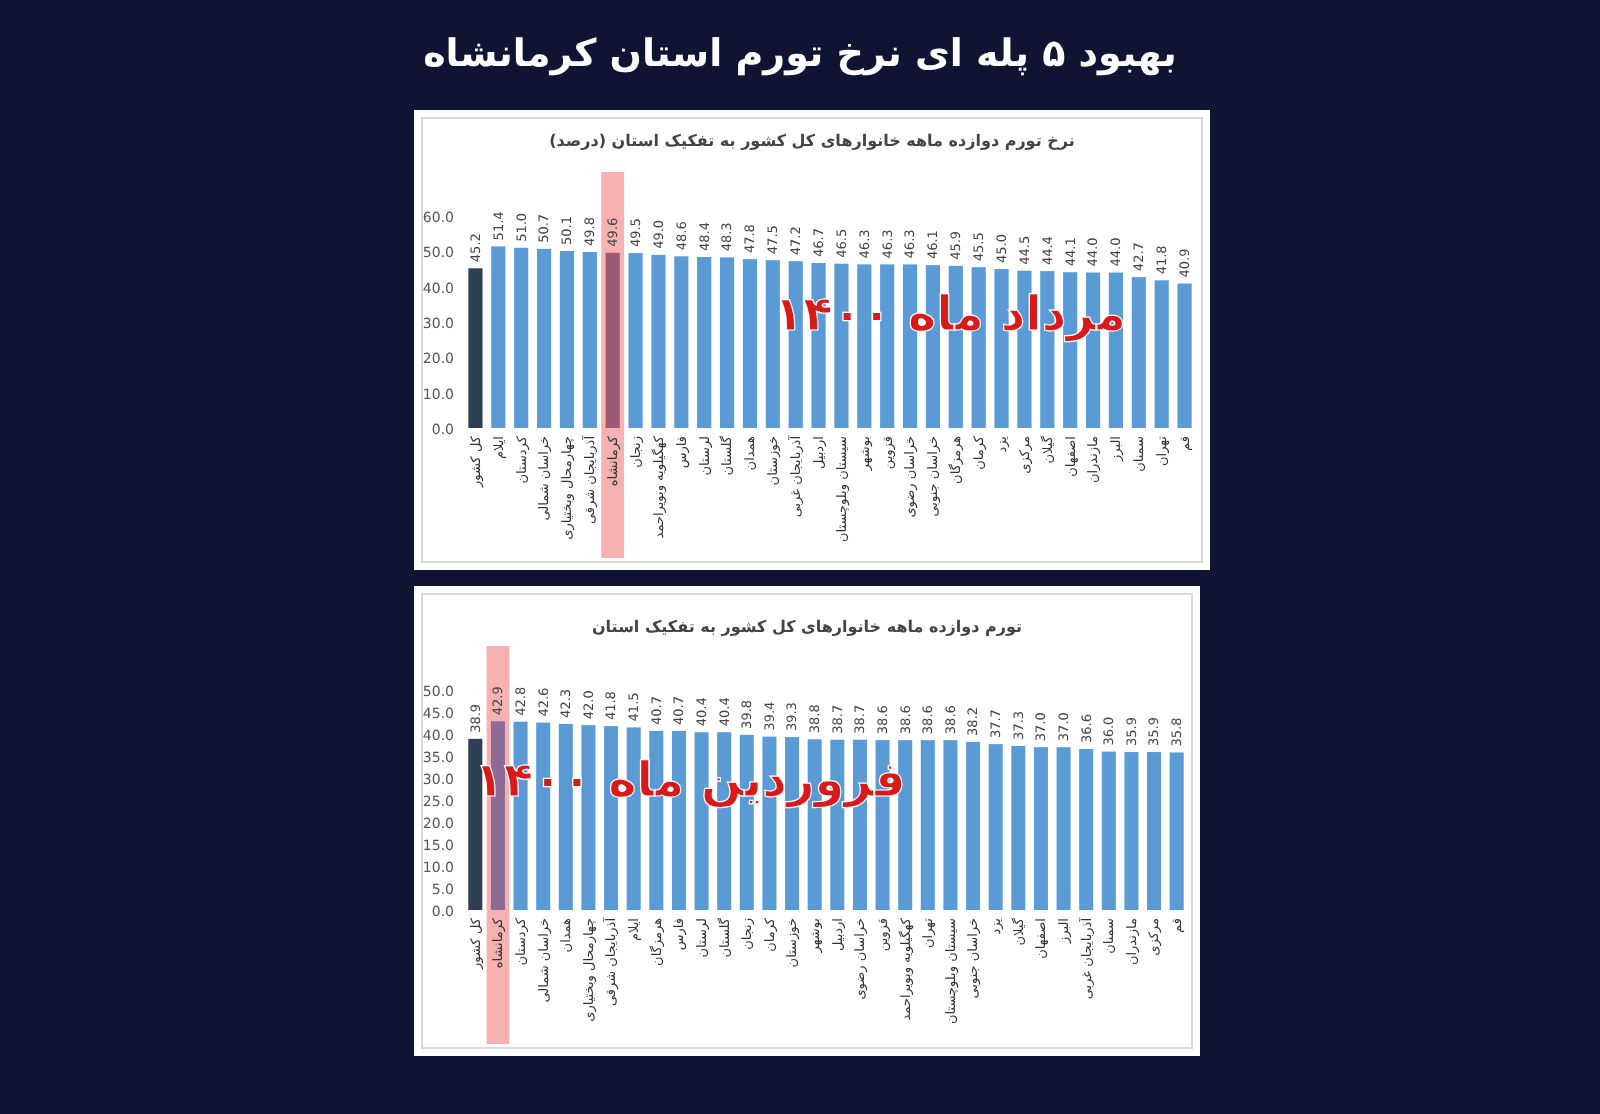 The width and height of the screenshot is (1600, 1114). Describe the element at coordinates (807, 627) in the screenshot. I see `chart-title: تورم دوازده ماهه خانوارهای کل کشور به تفکیک استان` at that location.